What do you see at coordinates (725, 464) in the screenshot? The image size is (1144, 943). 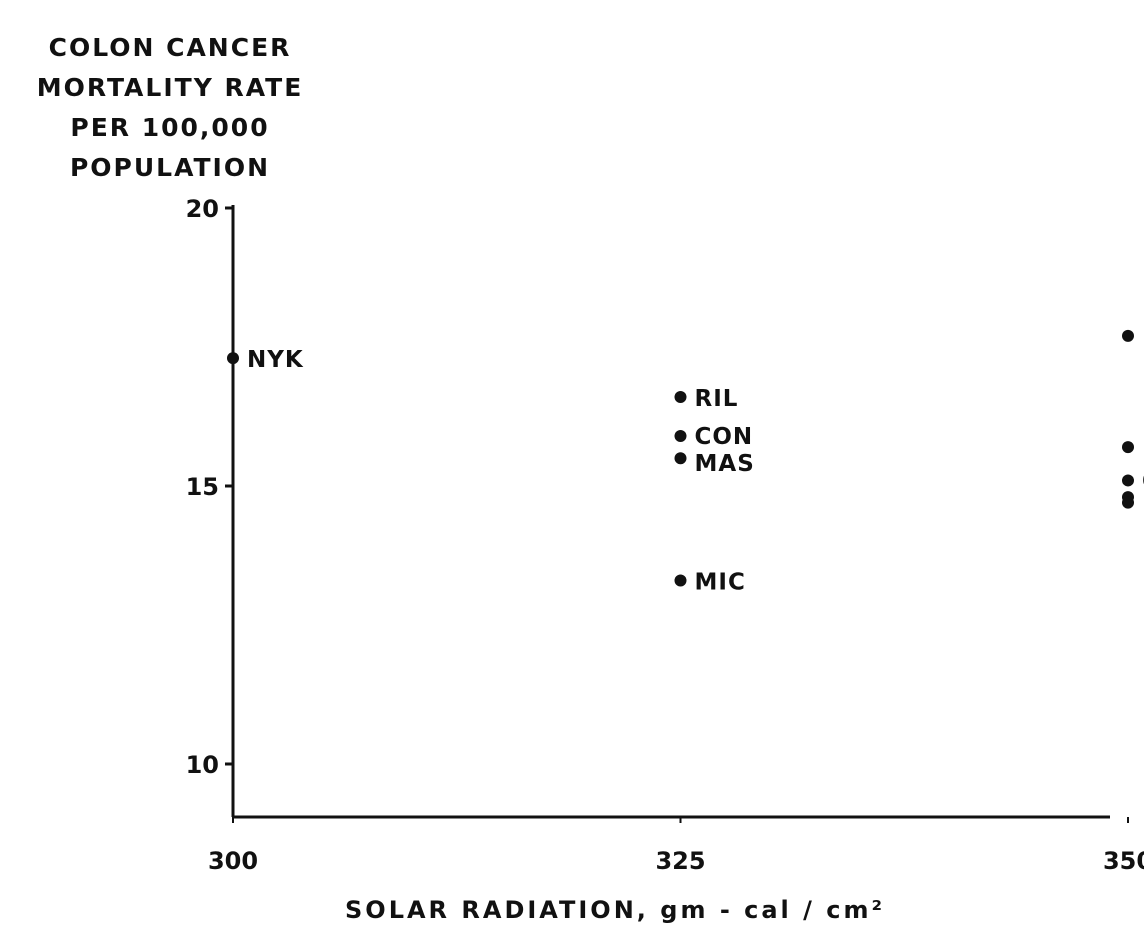 I see `data-point-label: MAS` at bounding box center [725, 464].